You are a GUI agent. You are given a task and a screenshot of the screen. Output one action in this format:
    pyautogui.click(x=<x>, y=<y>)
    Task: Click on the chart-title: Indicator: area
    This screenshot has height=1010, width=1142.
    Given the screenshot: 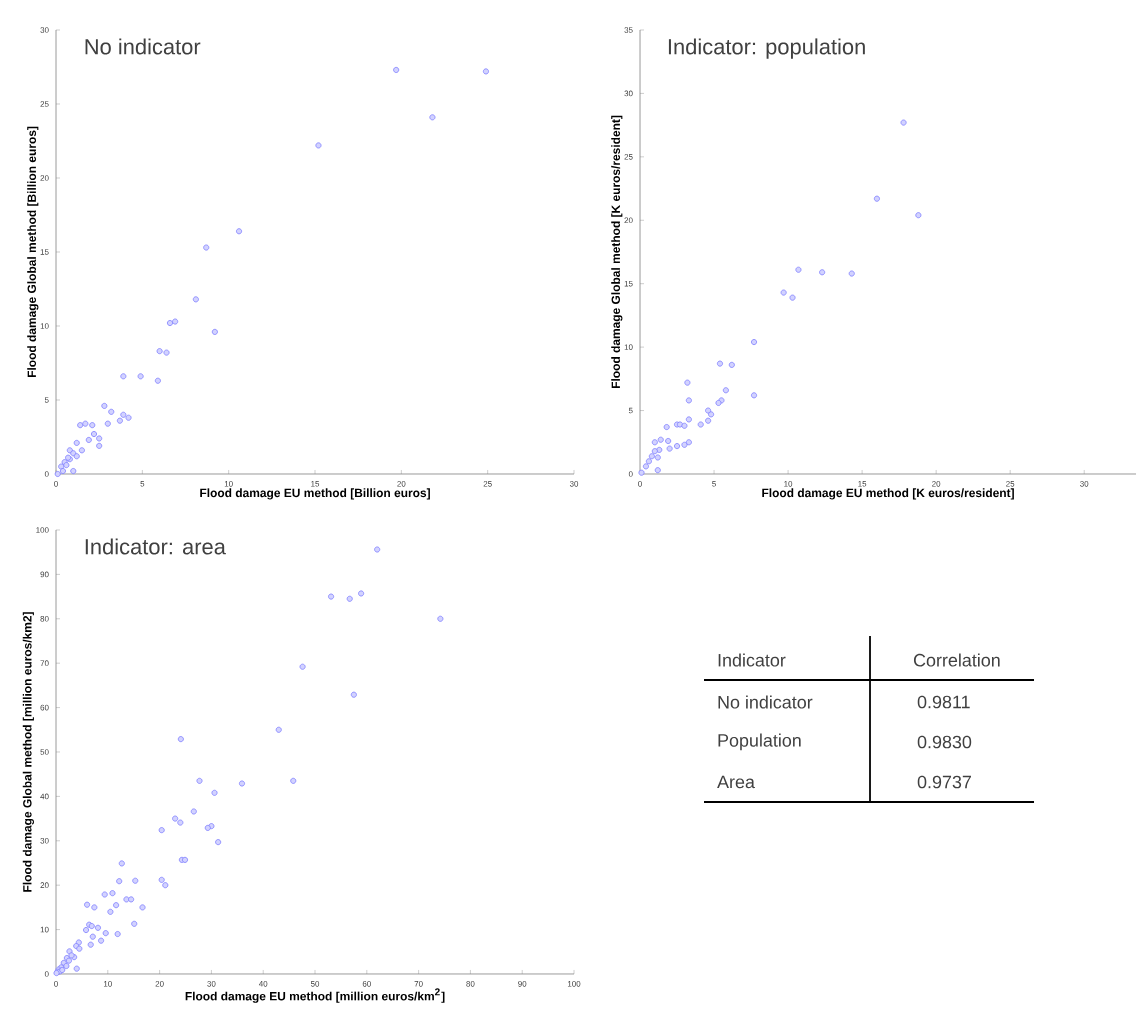 What is the action you would take?
    pyautogui.click(x=155, y=546)
    